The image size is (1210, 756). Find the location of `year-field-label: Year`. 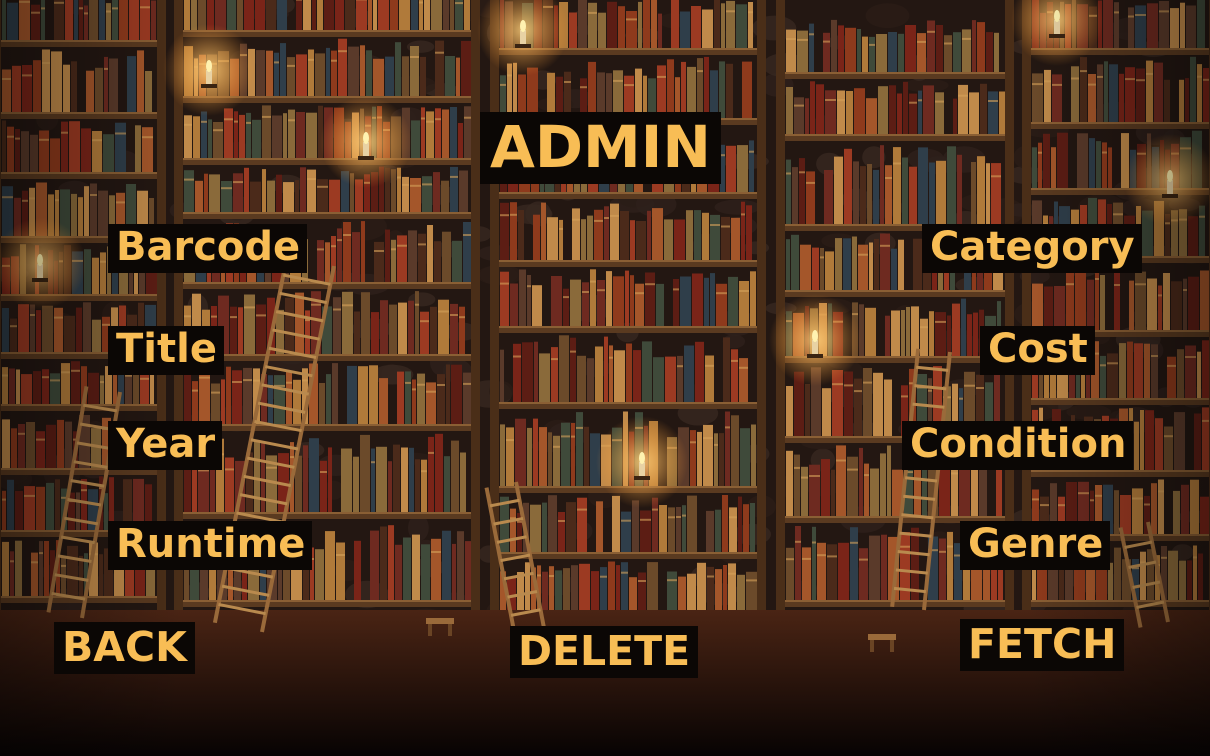

year-field-label: Year is located at coordinates (165, 445).